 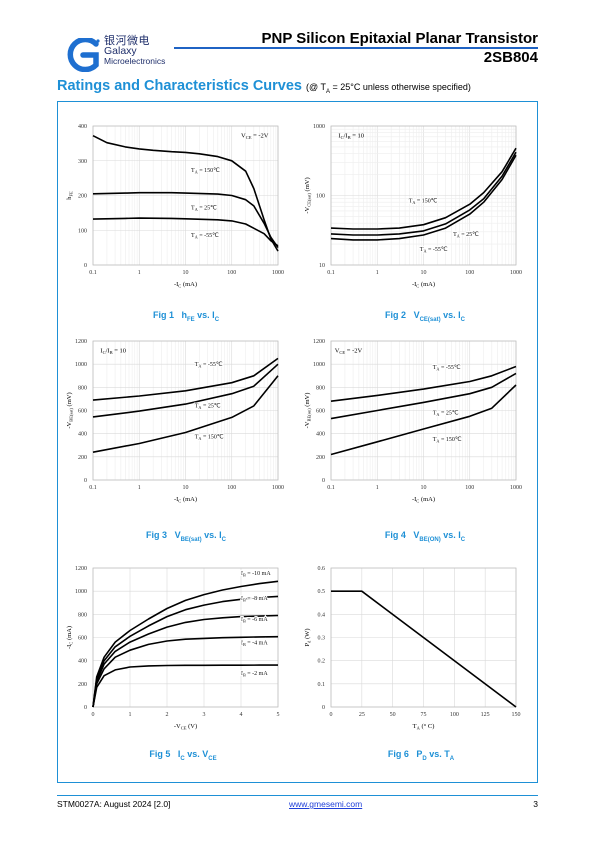 I want to click on footer-website: www.gmesemi.com, so click(x=325, y=804).